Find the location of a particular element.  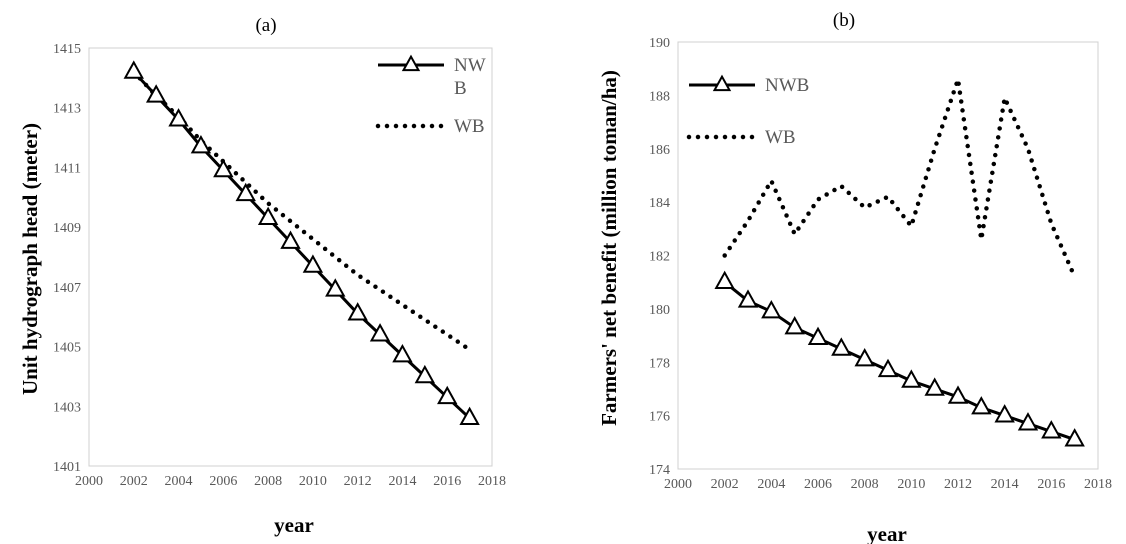

y-tick-label: 180 is located at coordinates (659, 310).